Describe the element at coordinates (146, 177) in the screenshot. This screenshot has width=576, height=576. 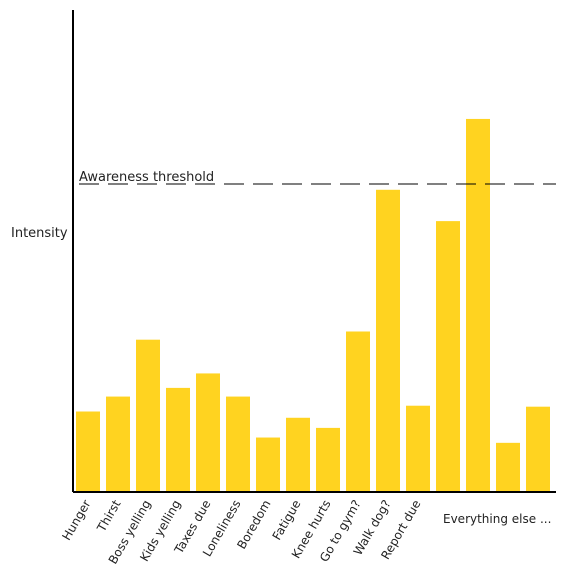
I see `awareness-threshold-label: Awareness threshold` at that location.